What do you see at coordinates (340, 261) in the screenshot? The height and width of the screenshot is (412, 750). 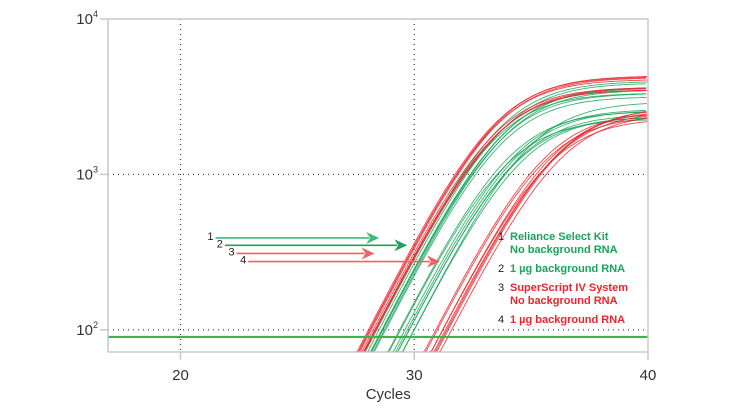 I see `ct-arrow-4: 4` at bounding box center [340, 261].